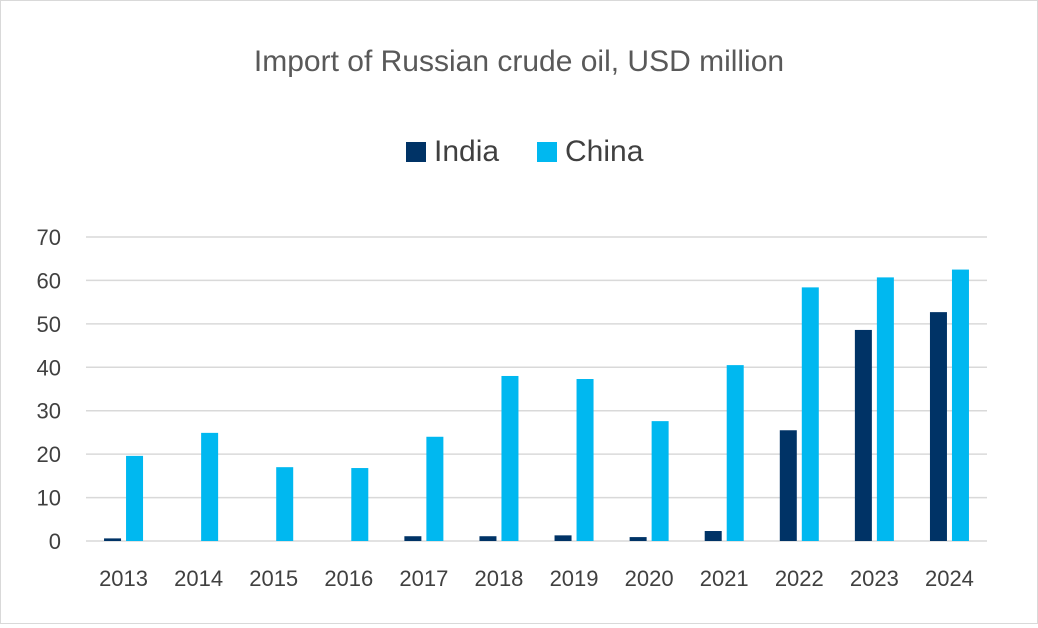 The height and width of the screenshot is (628, 1038). I want to click on y-tick-label: 30, so click(49, 411).